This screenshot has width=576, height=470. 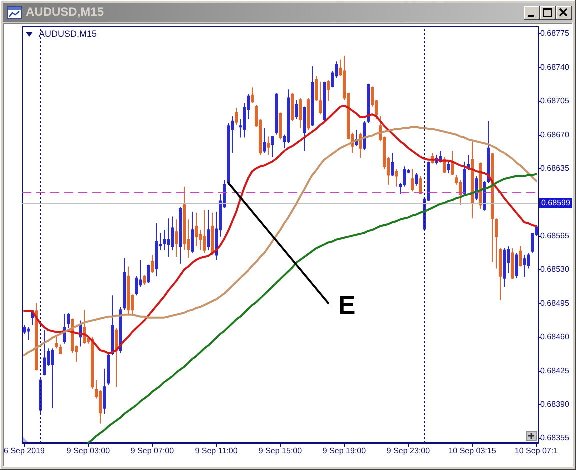 I want to click on x-tick-label: 9 Sep 15:00, so click(x=280, y=451).